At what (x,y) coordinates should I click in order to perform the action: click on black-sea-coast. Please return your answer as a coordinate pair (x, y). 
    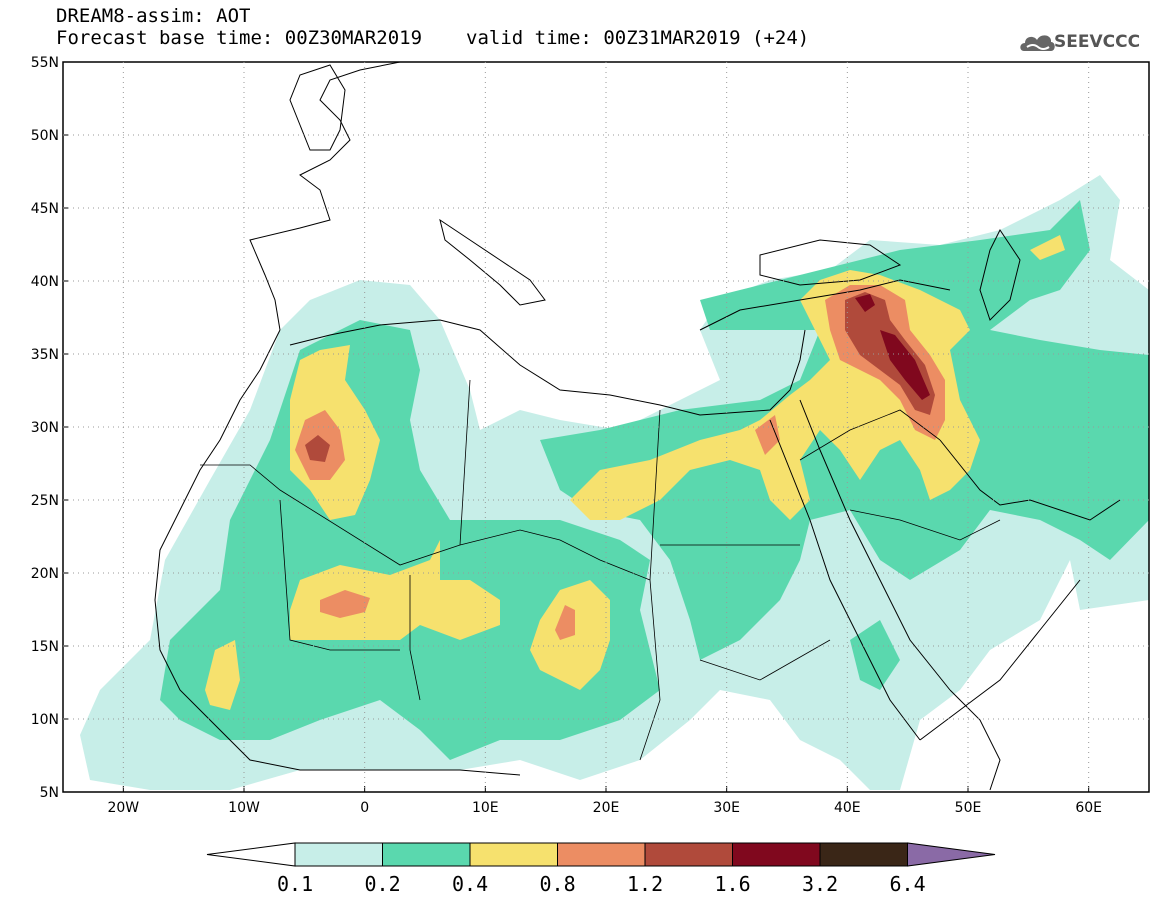
    Looking at the image, I should click on (830, 262).